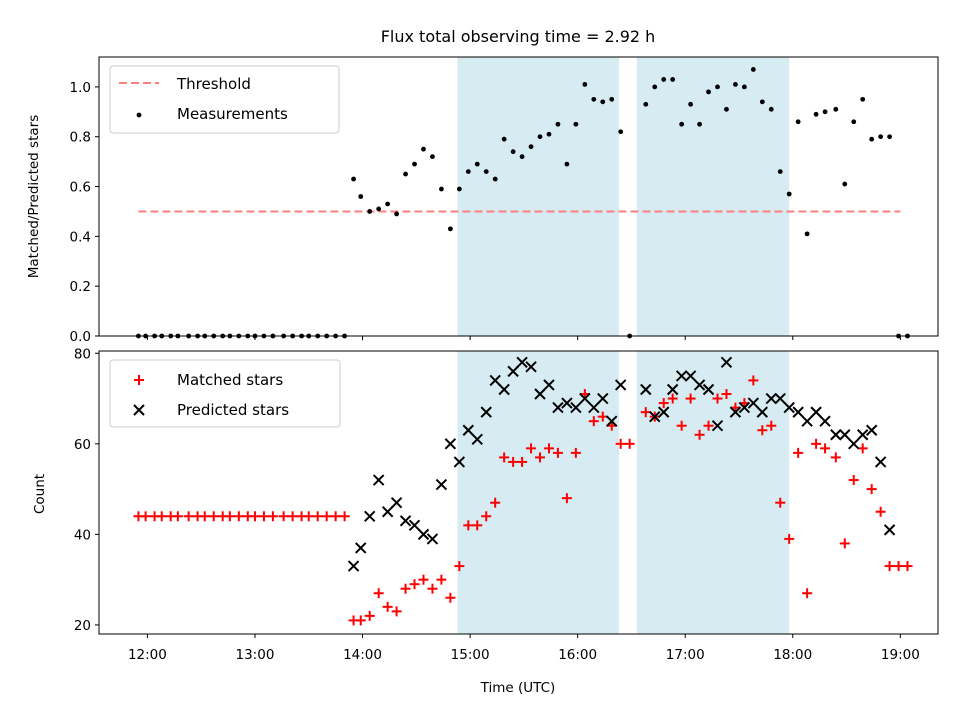  What do you see at coordinates (225, 393) in the screenshot?
I see `bottom-legend: Matched stars Predicted stars` at bounding box center [225, 393].